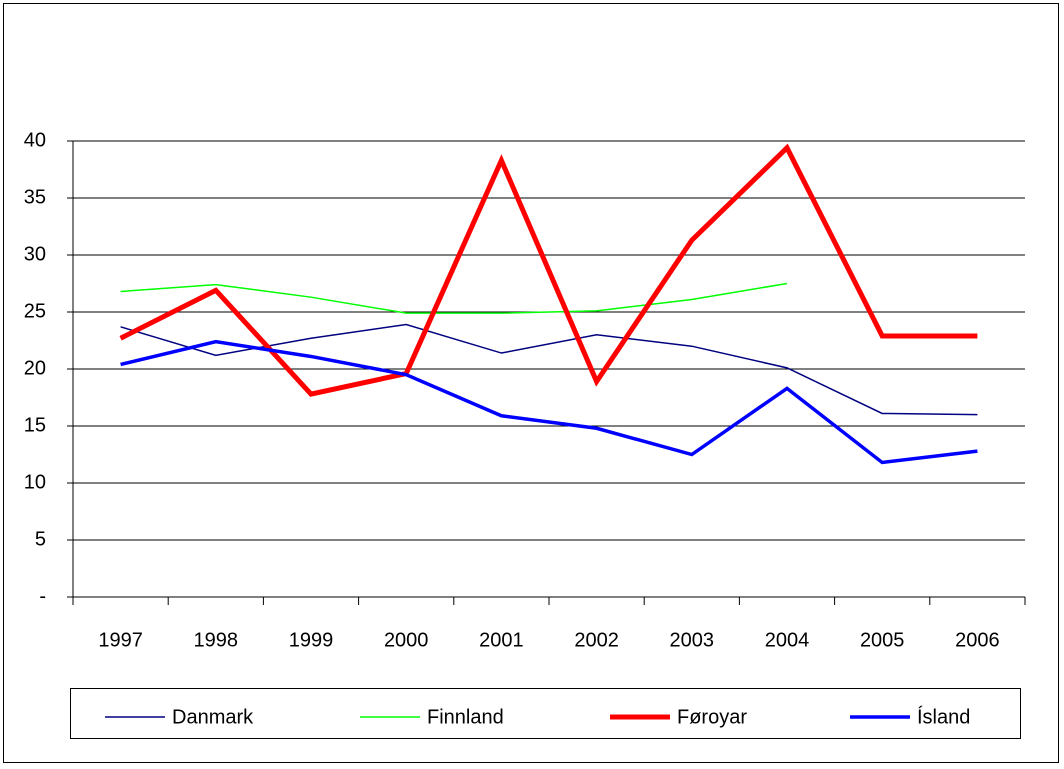 The width and height of the screenshot is (1064, 769). What do you see at coordinates (213, 717) in the screenshot?
I see `legend-label: Danmark` at bounding box center [213, 717].